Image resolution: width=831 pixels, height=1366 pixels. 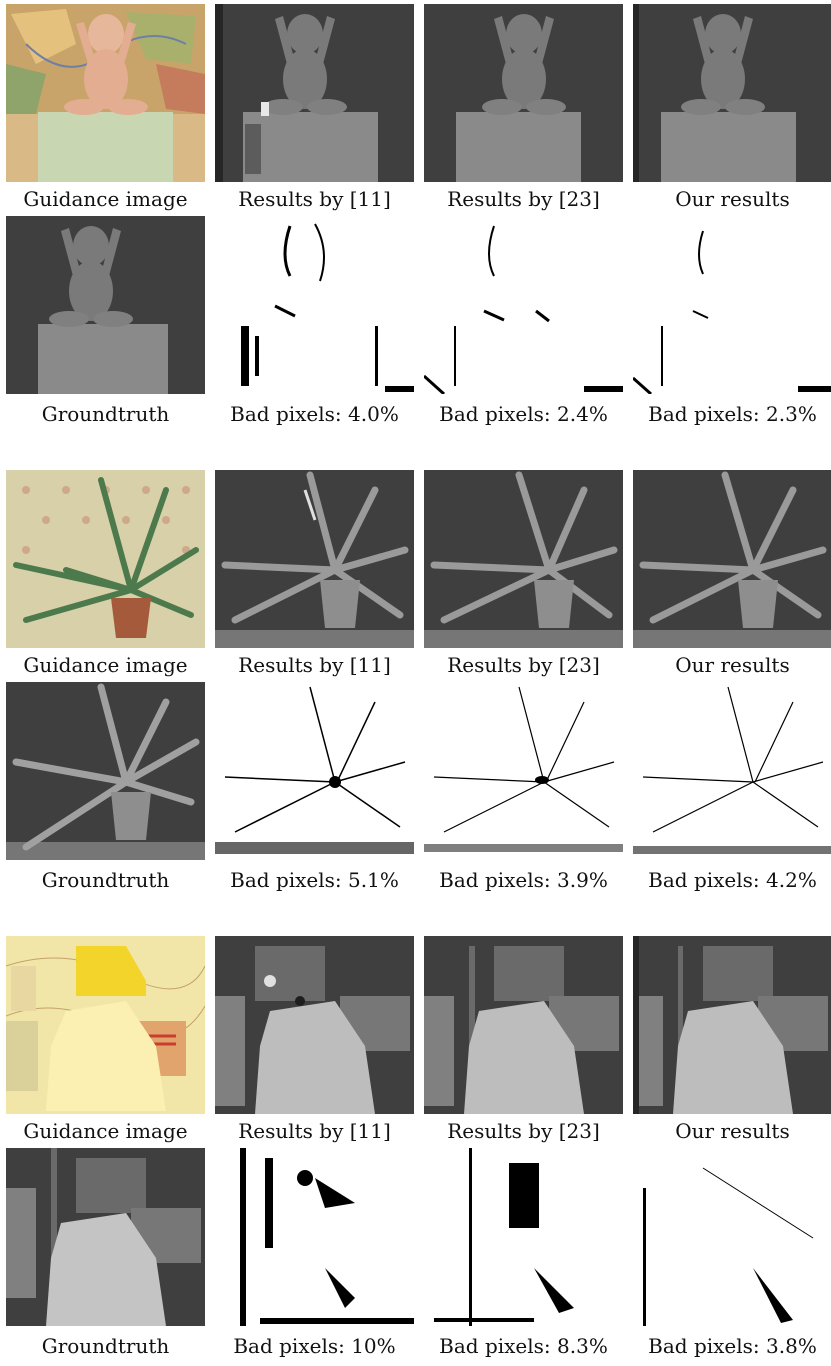 I want to click on cell-bad-pixels-11: Bad pixels: 10%, so click(x=314, y=1257).